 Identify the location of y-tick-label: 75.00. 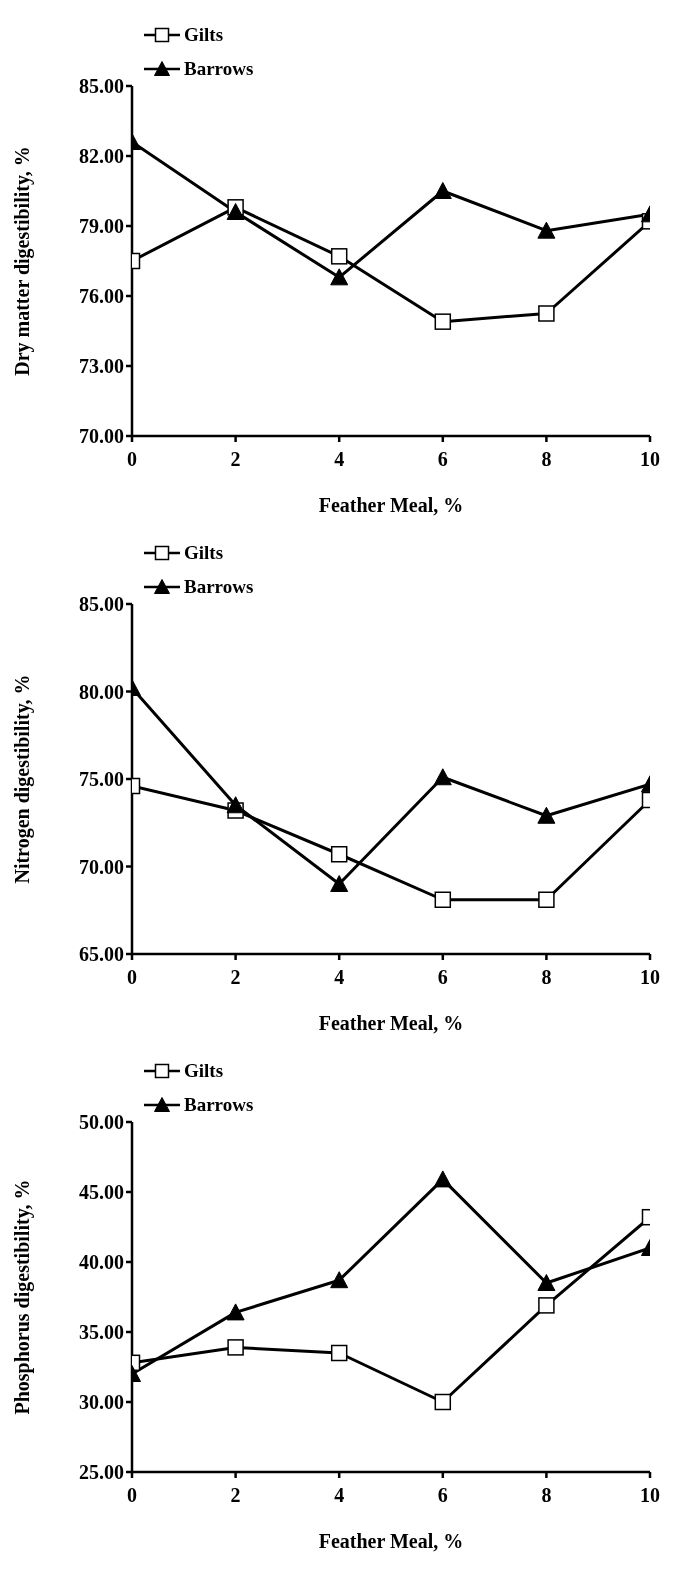
(101, 779).